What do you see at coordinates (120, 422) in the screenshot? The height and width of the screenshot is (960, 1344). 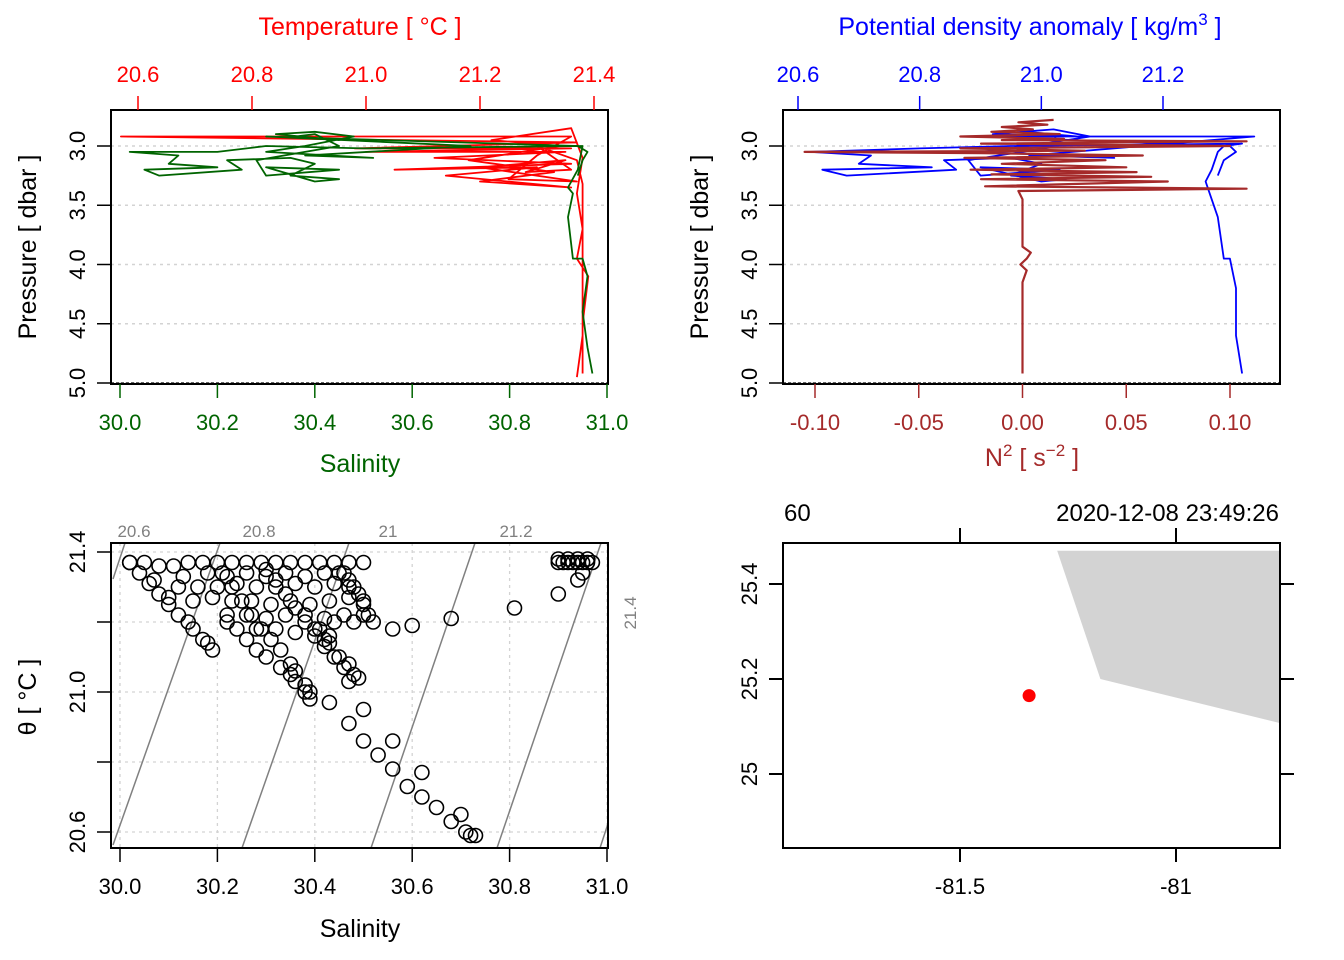 I see `bottom-tick-label: 30.0` at bounding box center [120, 422].